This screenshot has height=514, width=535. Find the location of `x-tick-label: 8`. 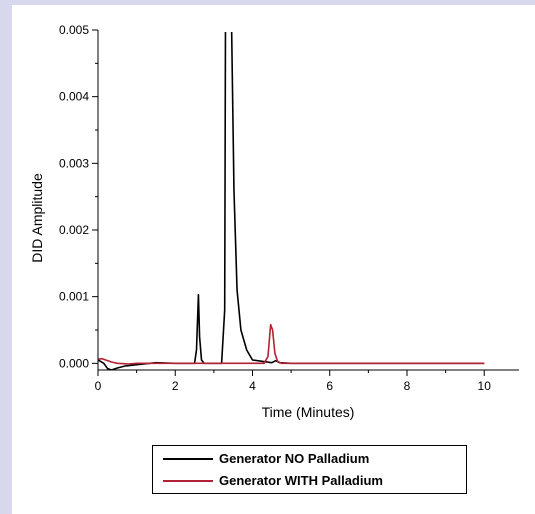

x-tick-label: 8 is located at coordinates (407, 386).